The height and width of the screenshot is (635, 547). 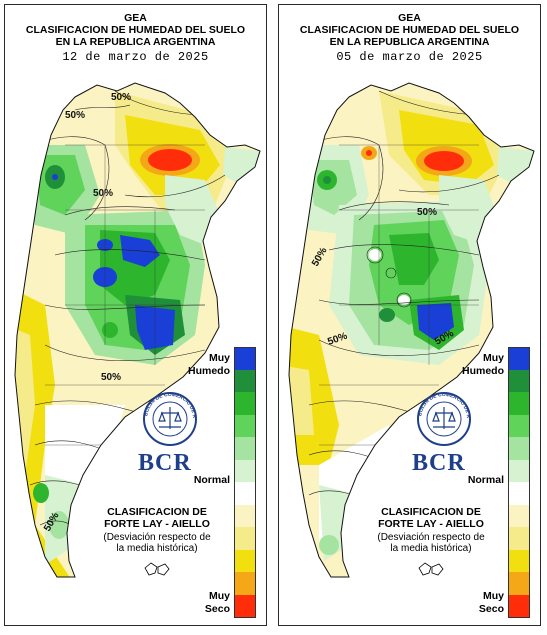 What do you see at coordinates (409, 57) in the screenshot?
I see `map-date: 05 de marzo de 2025` at bounding box center [409, 57].